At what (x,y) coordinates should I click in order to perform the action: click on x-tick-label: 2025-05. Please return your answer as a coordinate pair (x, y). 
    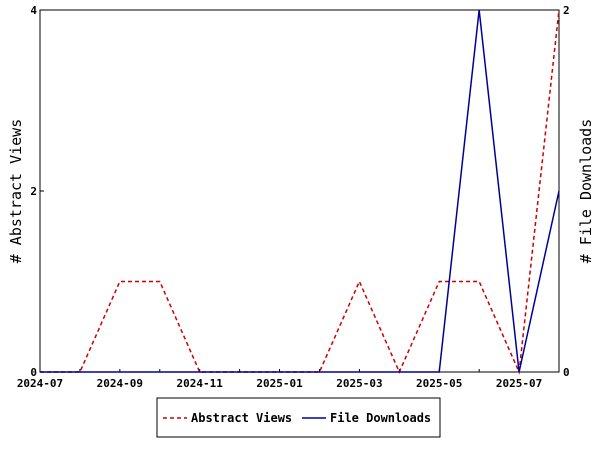
    Looking at the image, I should click on (439, 383).